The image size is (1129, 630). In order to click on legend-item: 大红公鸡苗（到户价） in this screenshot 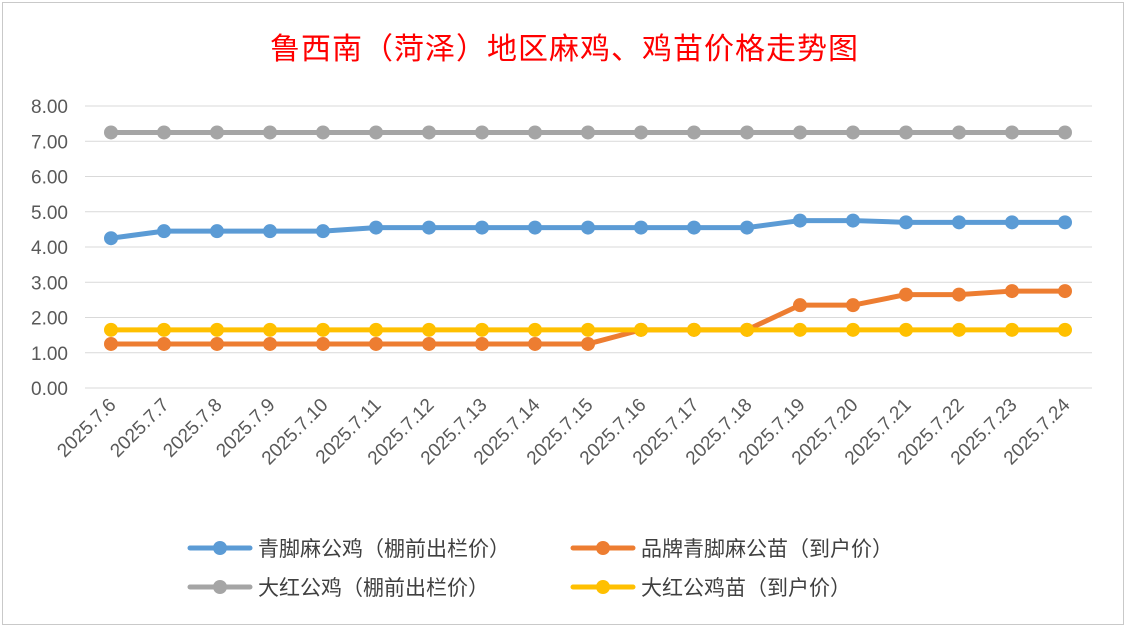, I will do `click(710, 588)`.